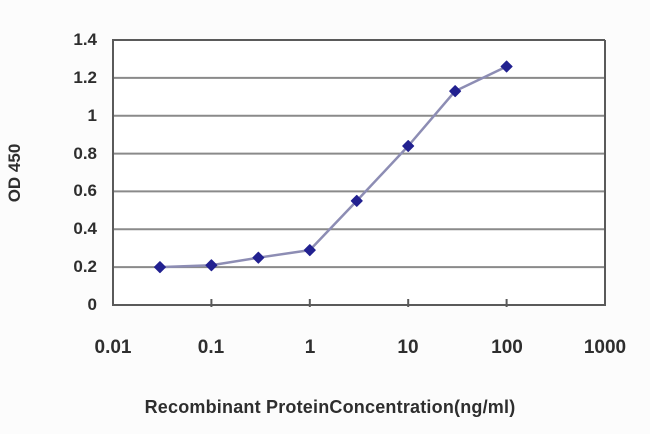  I want to click on y-tick-label: 0.4, so click(85, 228).